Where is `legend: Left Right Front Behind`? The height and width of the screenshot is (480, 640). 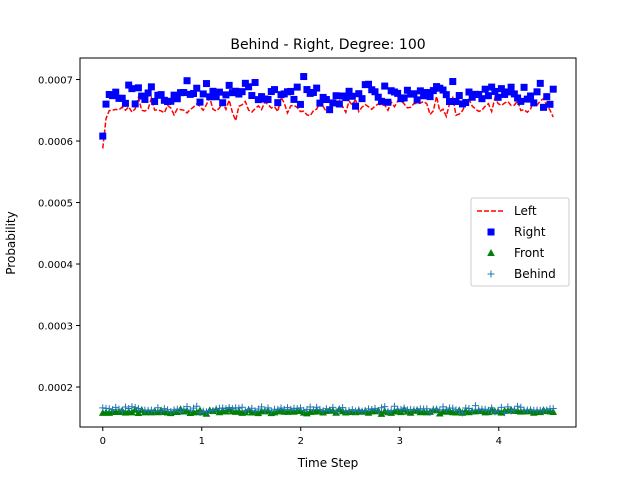 legend: Left Right Front Behind is located at coordinates (520, 242).